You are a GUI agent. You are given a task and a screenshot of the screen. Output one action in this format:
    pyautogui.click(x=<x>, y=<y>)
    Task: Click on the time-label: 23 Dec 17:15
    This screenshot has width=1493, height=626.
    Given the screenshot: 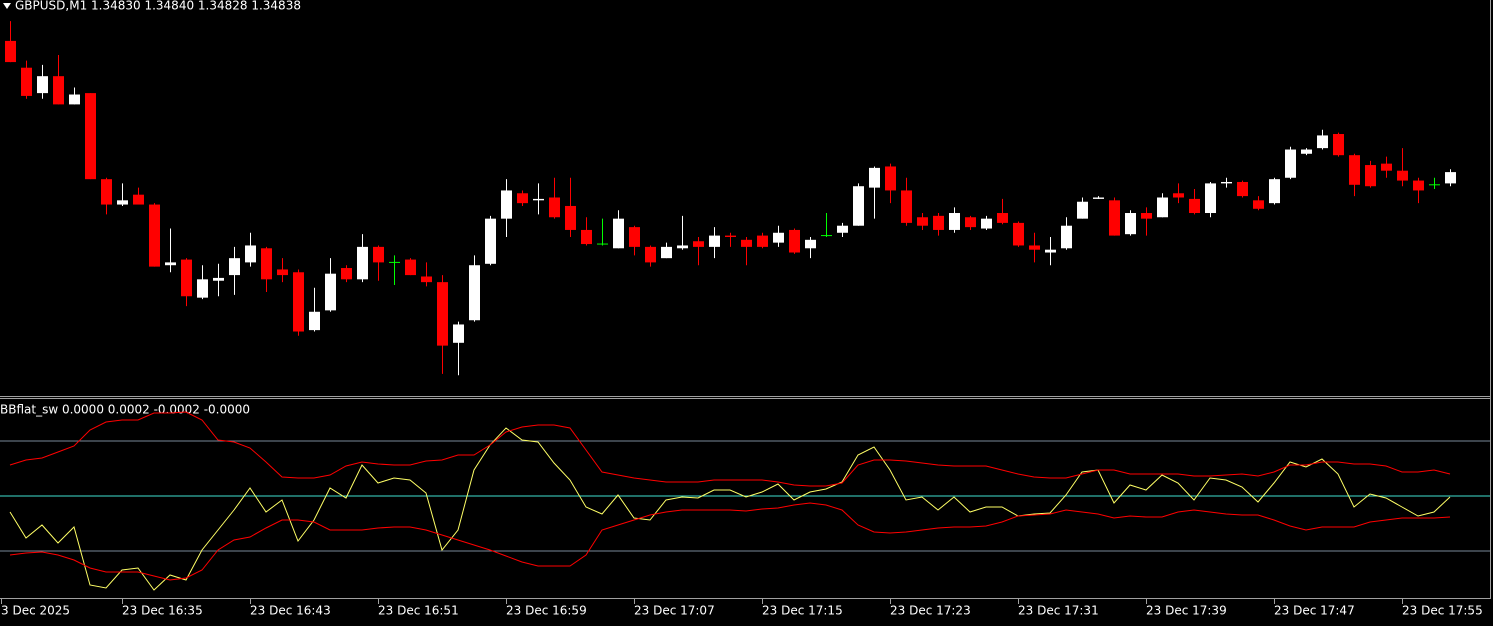 What is the action you would take?
    pyautogui.click(x=802, y=611)
    